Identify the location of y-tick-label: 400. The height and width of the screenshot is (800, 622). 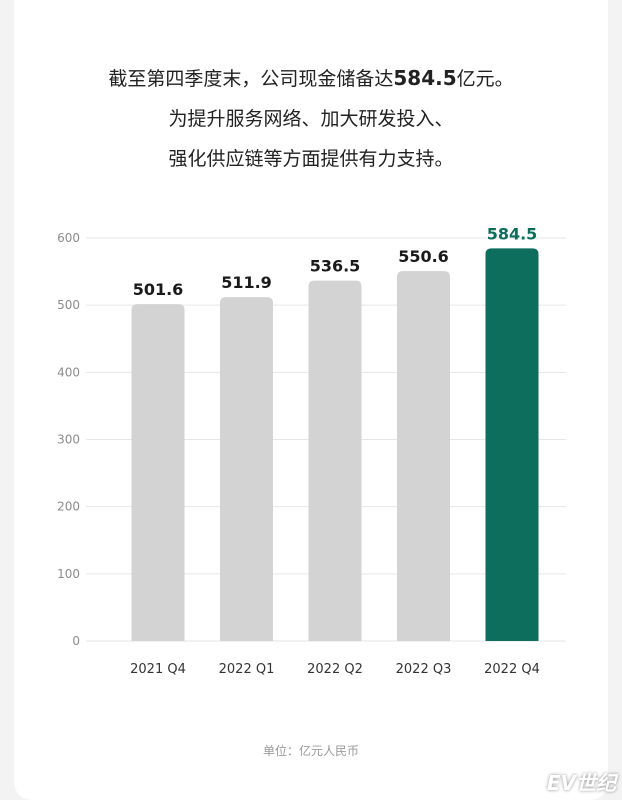
(68, 372).